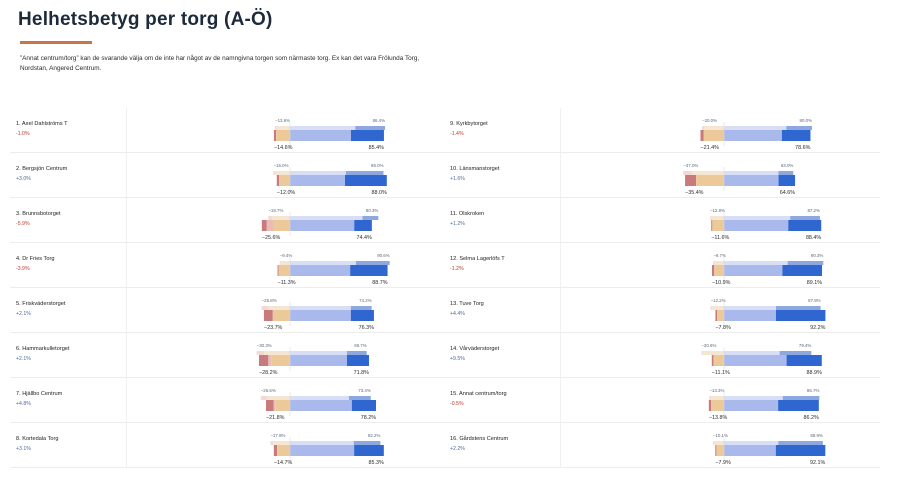  I want to click on prev-negative-label: −12.2%, so click(718, 300).